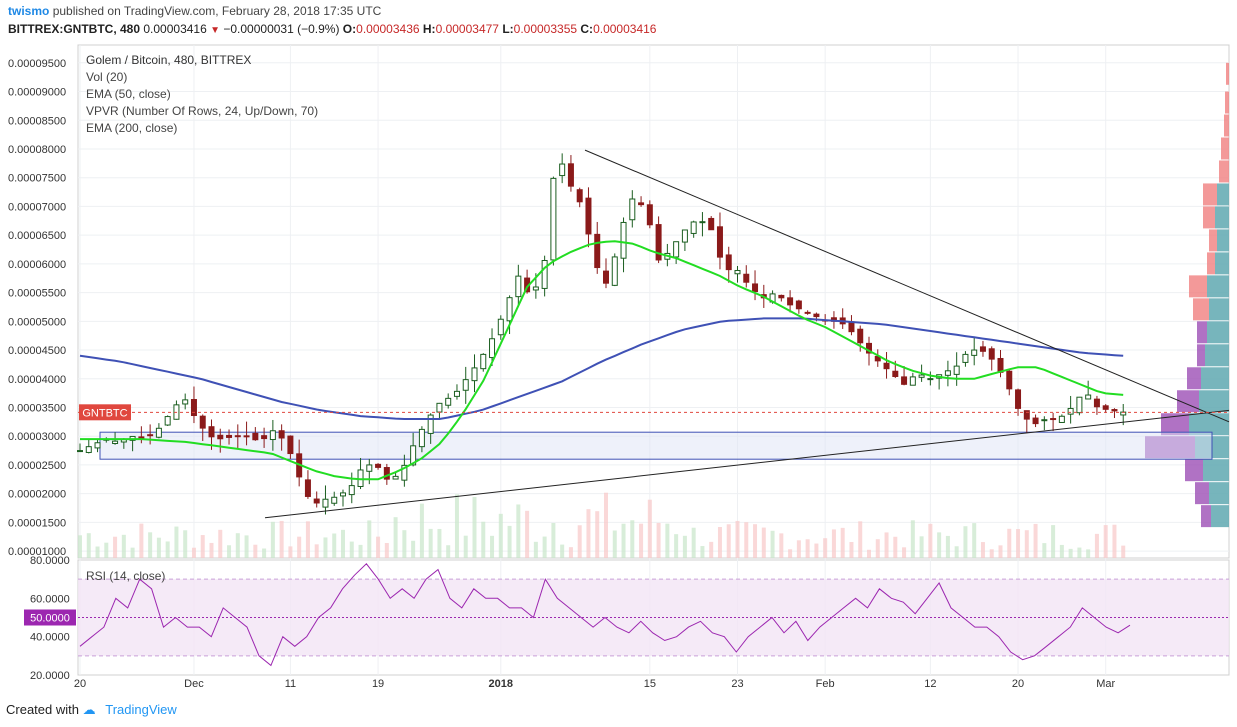 The height and width of the screenshot is (727, 1237). What do you see at coordinates (737, 684) in the screenshot?
I see `time-tick-label: 23` at bounding box center [737, 684].